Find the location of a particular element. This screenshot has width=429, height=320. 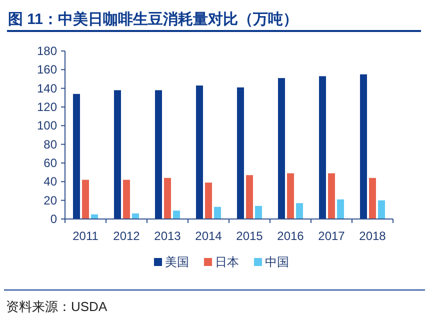

x-tick-label: 2015 is located at coordinates (250, 236).